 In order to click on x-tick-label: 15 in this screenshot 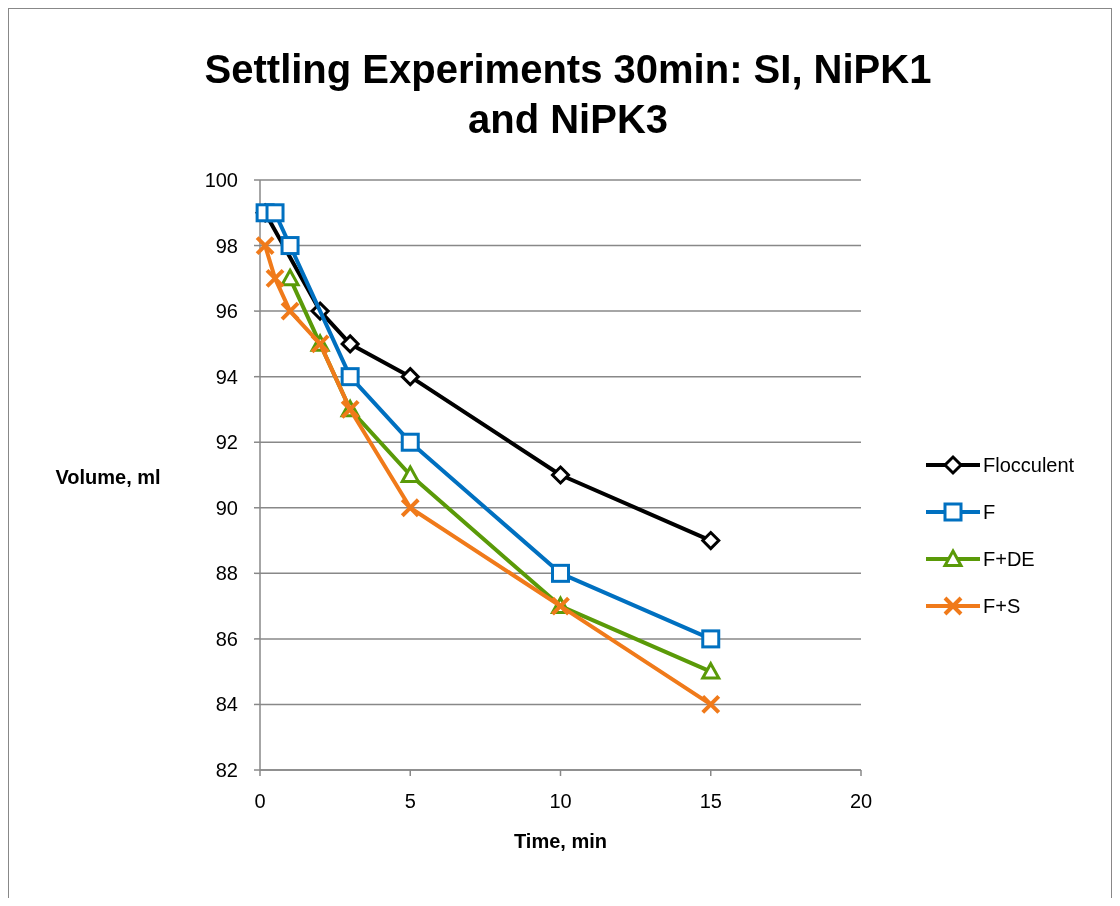, I will do `click(710, 801)`.